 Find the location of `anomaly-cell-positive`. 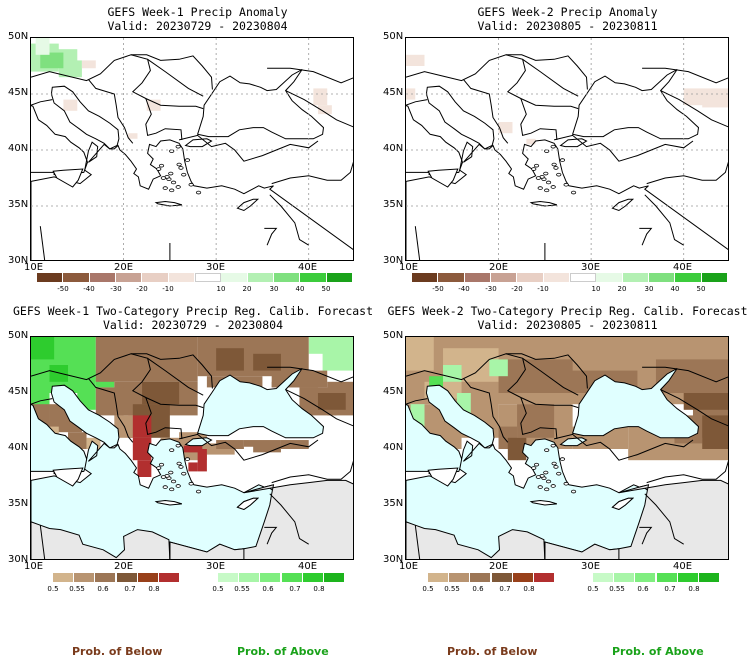

anomaly-cell-positive is located at coordinates (52, 60).